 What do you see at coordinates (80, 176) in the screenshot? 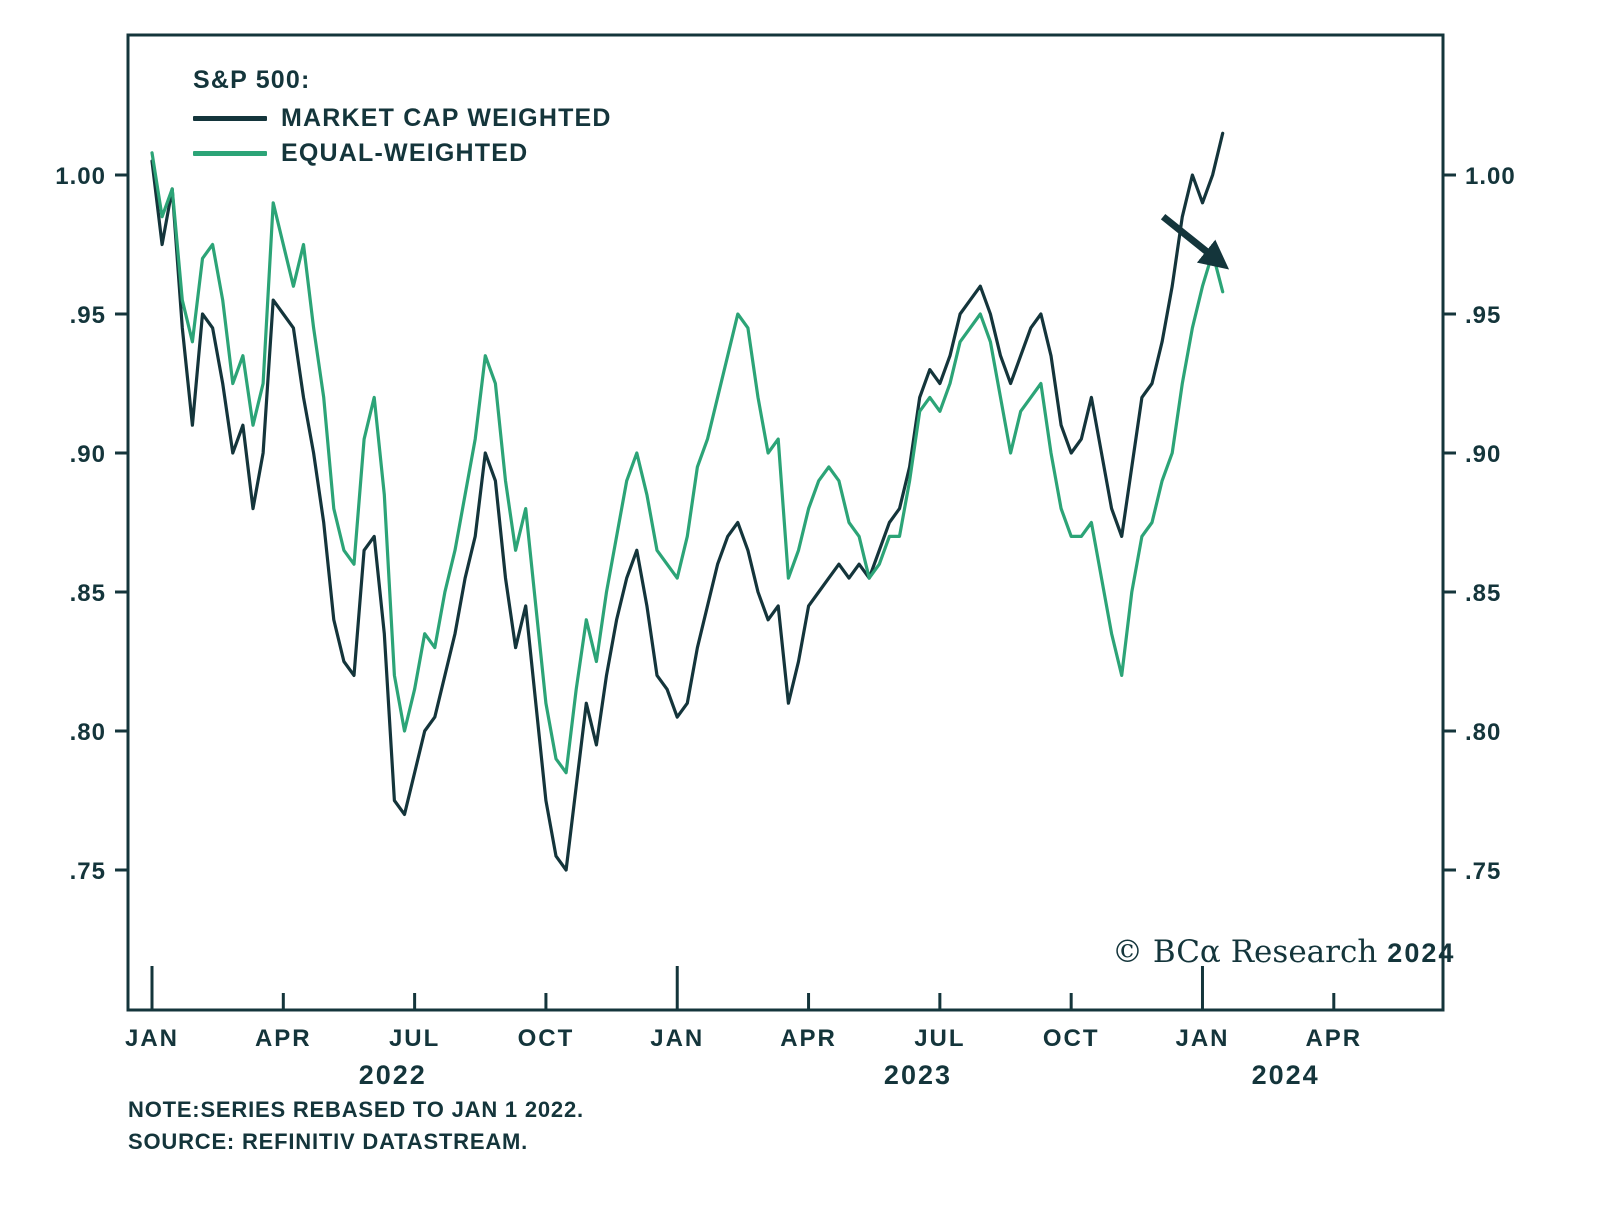
I see `y-axis-label-left: 1.00` at bounding box center [80, 176].